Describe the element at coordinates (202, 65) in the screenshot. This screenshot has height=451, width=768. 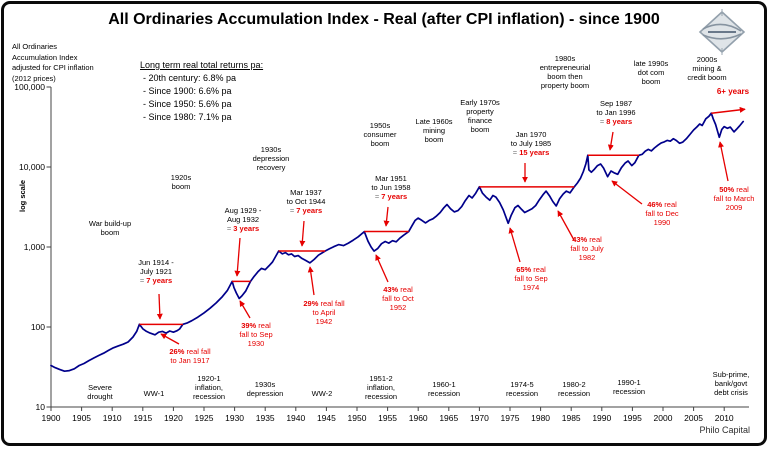
I see `legend-heading: Long term real total returns pa:` at that location.